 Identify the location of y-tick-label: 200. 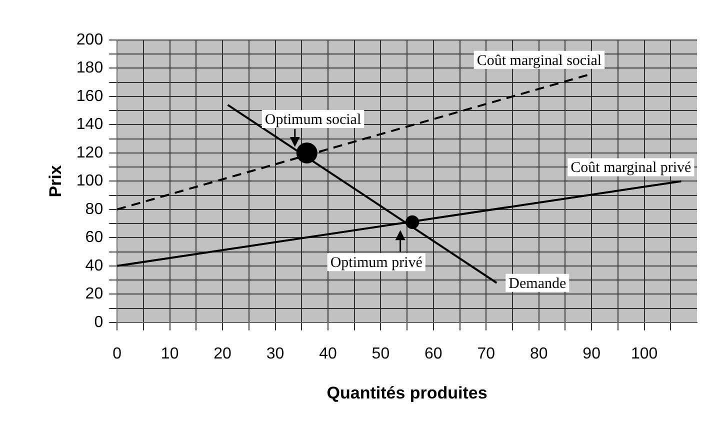
(90, 39).